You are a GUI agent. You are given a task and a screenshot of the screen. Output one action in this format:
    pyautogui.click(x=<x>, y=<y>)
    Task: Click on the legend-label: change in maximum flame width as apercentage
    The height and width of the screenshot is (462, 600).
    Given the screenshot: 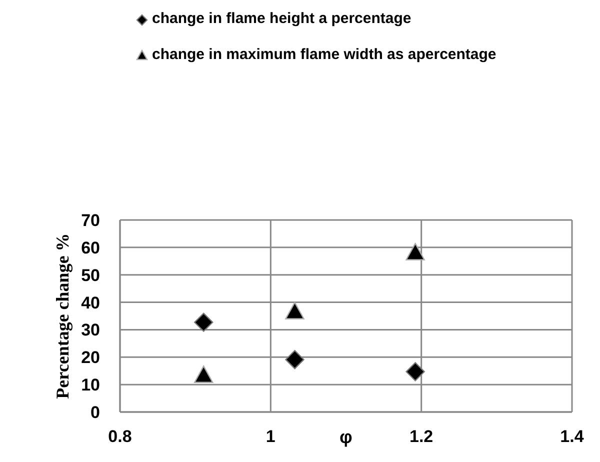 What is the action you would take?
    pyautogui.click(x=324, y=55)
    